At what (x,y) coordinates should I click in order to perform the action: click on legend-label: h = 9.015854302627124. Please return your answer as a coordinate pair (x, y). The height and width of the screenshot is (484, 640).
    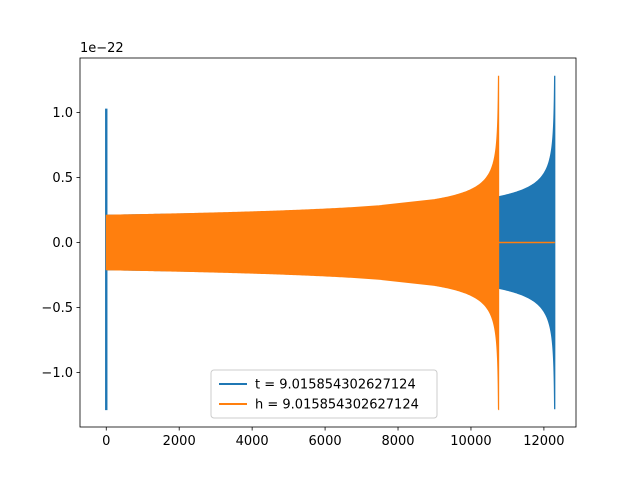
    Looking at the image, I should click on (337, 405).